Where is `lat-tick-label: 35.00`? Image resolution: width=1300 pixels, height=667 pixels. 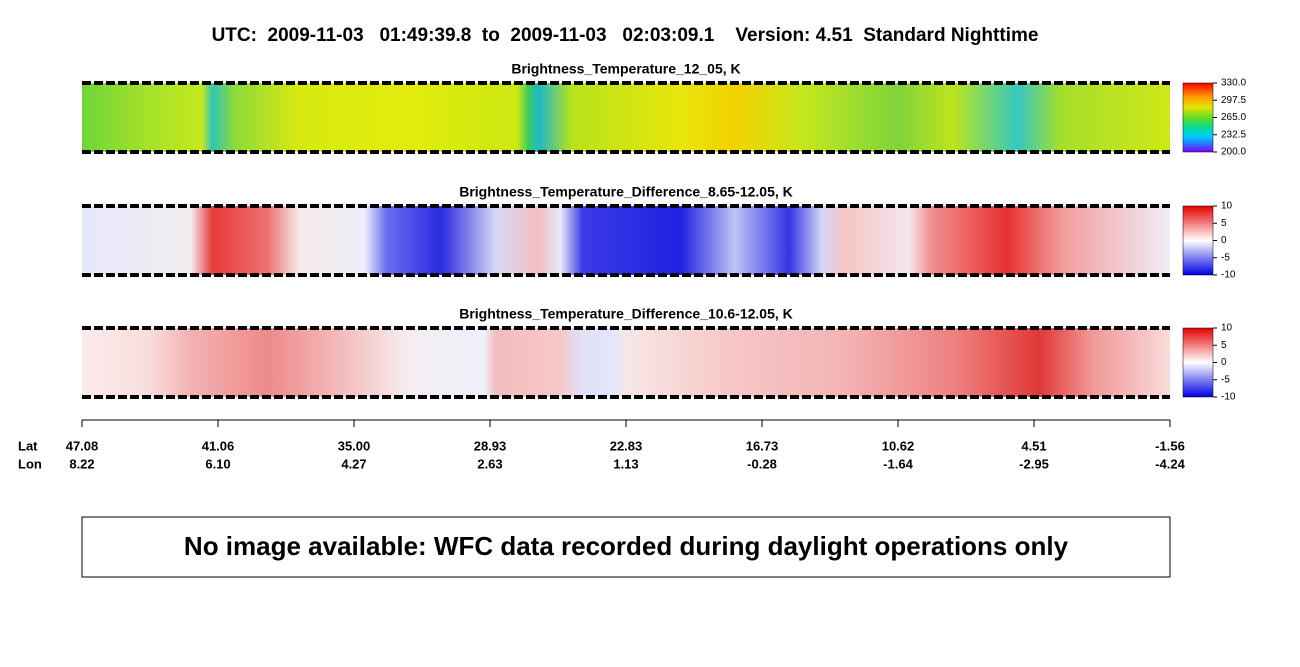
lat-tick-label: 35.00 is located at coordinates (354, 445).